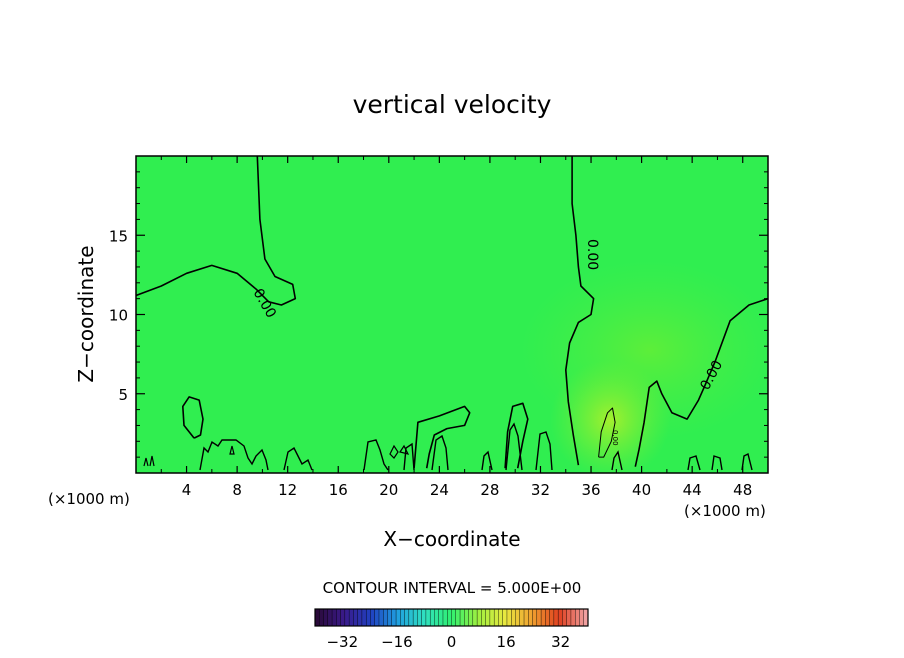  What do you see at coordinates (86, 313) in the screenshot?
I see `y-axis-label: Z−coordinate` at bounding box center [86, 313].